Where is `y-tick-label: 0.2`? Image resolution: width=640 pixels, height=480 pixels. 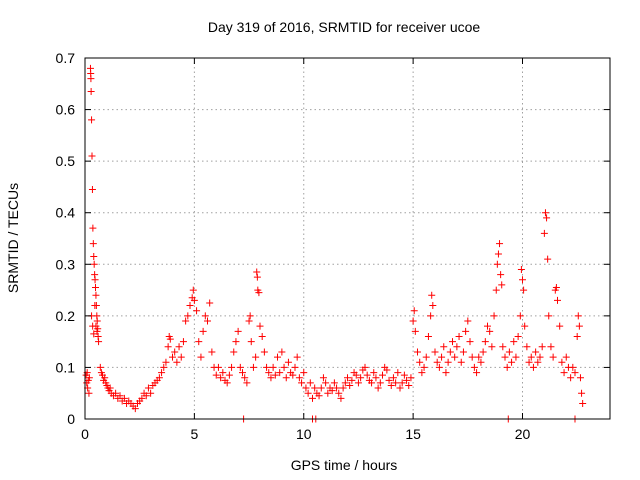
y-tick-label: 0.2 is located at coordinates (66, 316).